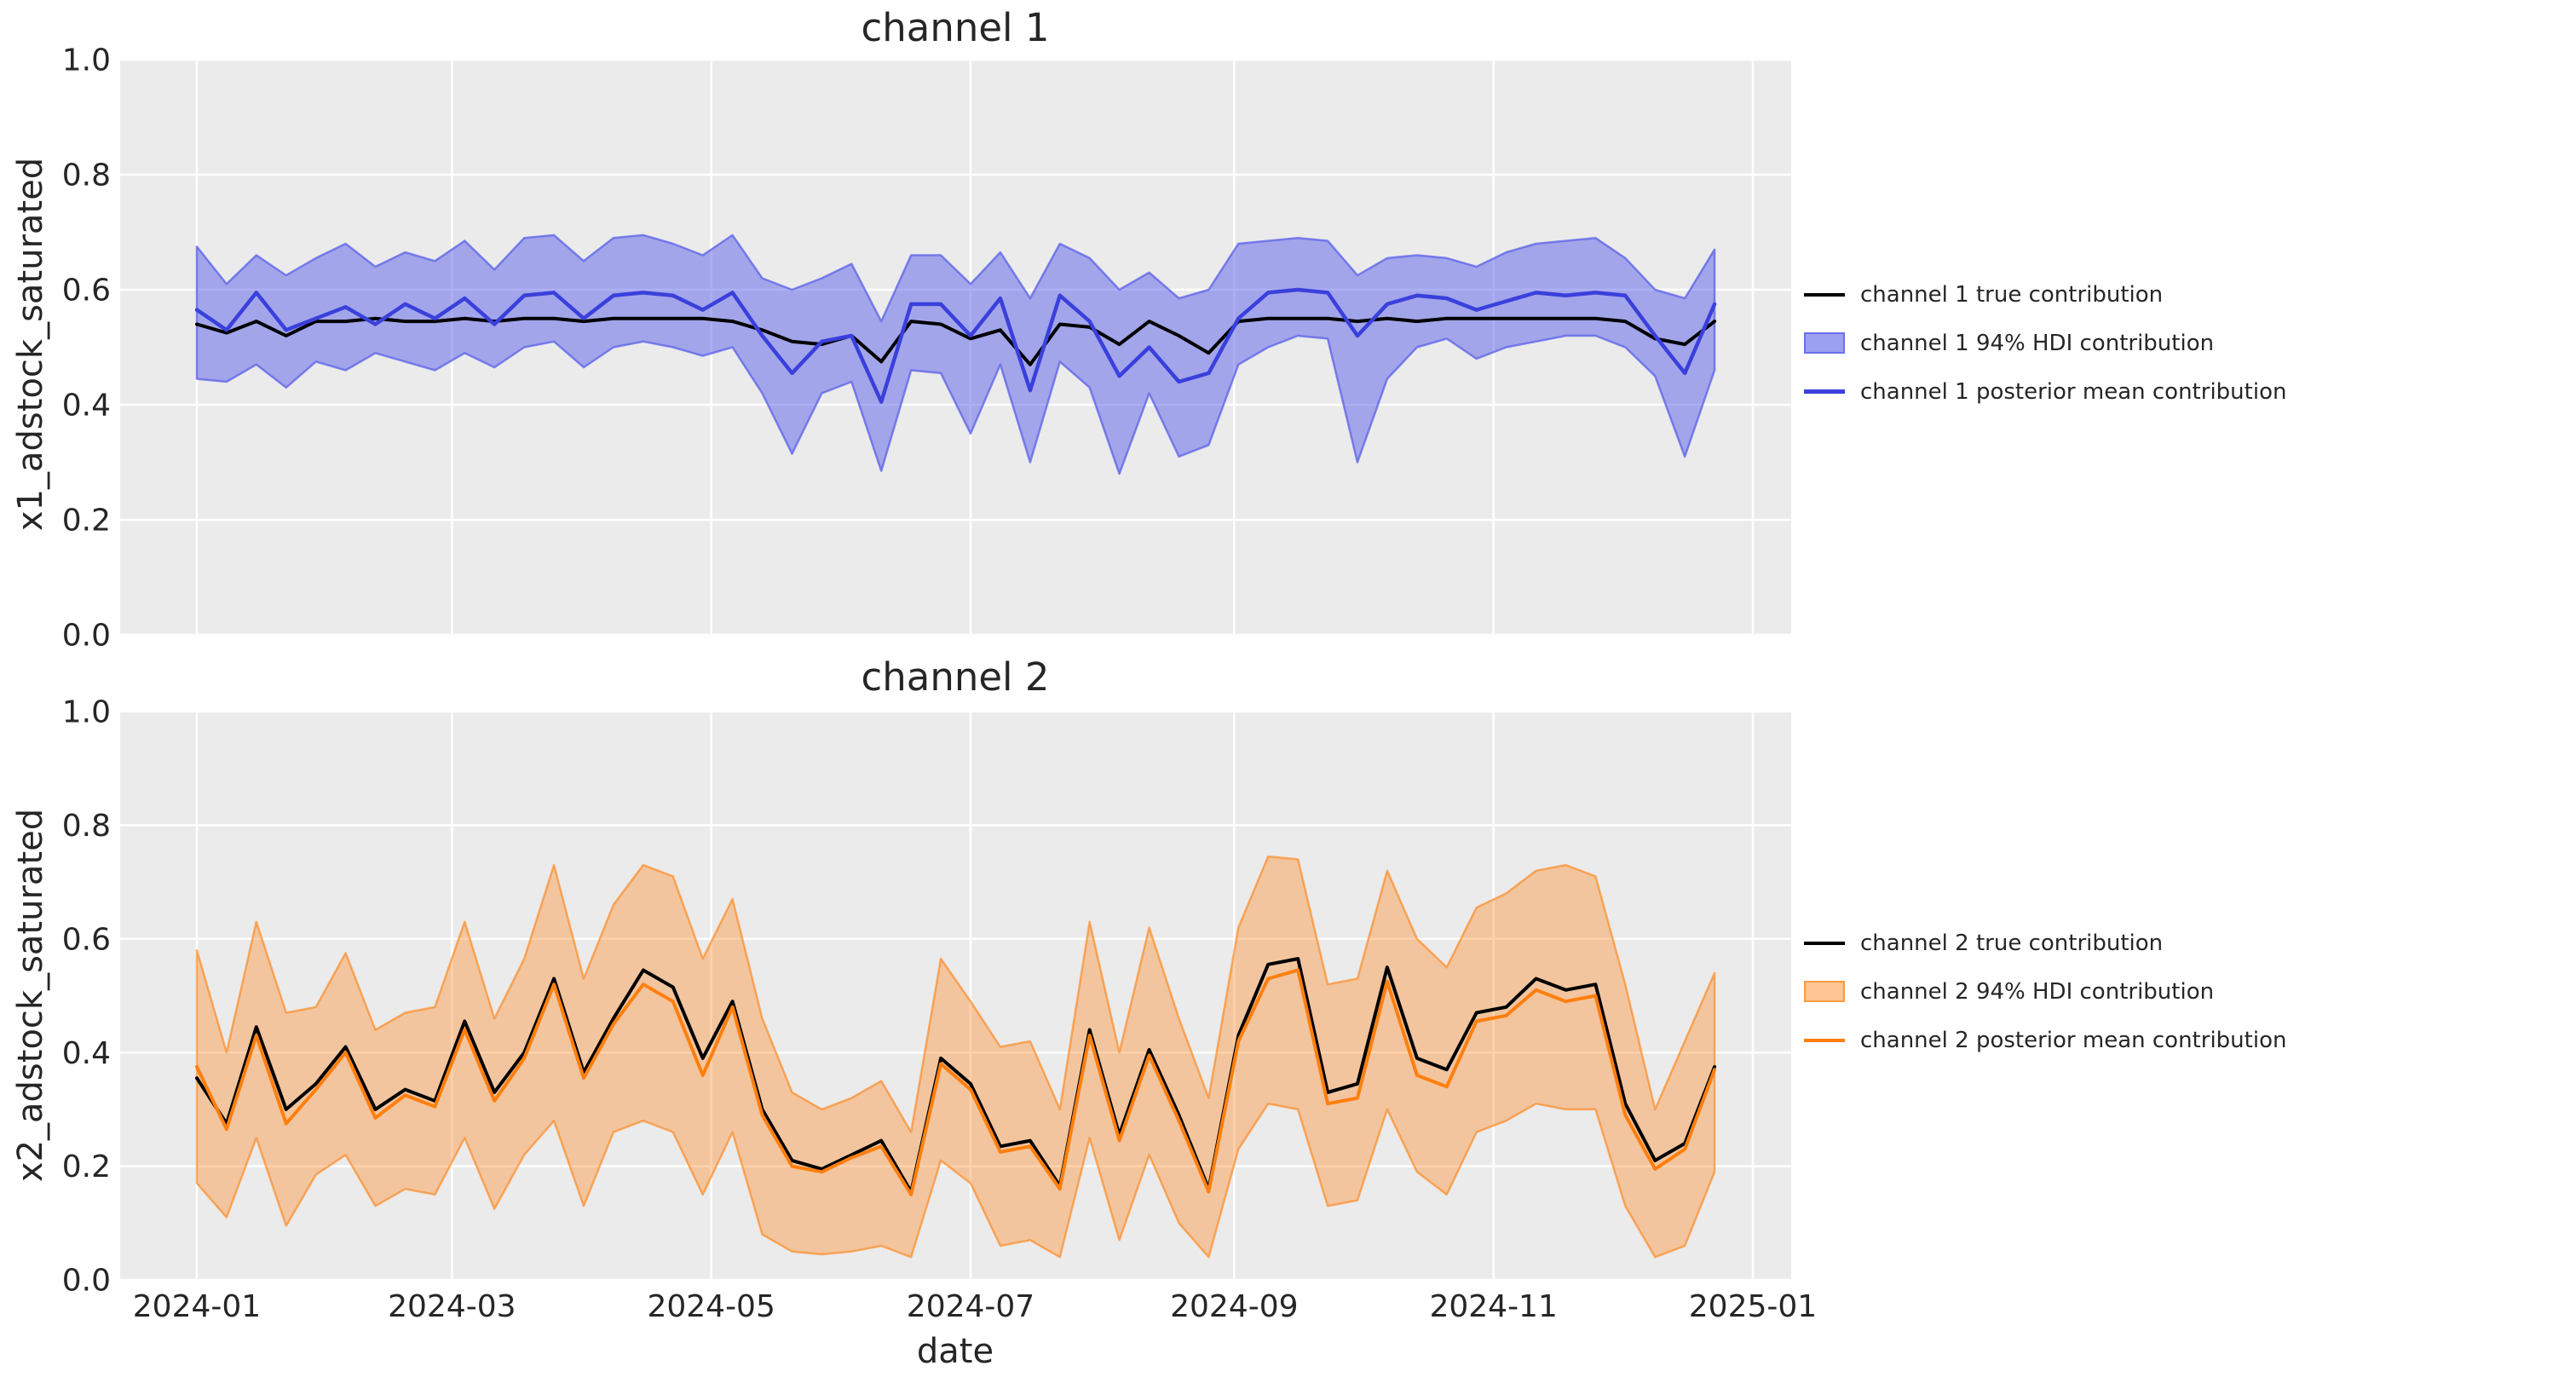 The image size is (2576, 1383). Describe the element at coordinates (30, 995) in the screenshot. I see `chart2-y-axis-label: x2_adstock_saturated` at that location.